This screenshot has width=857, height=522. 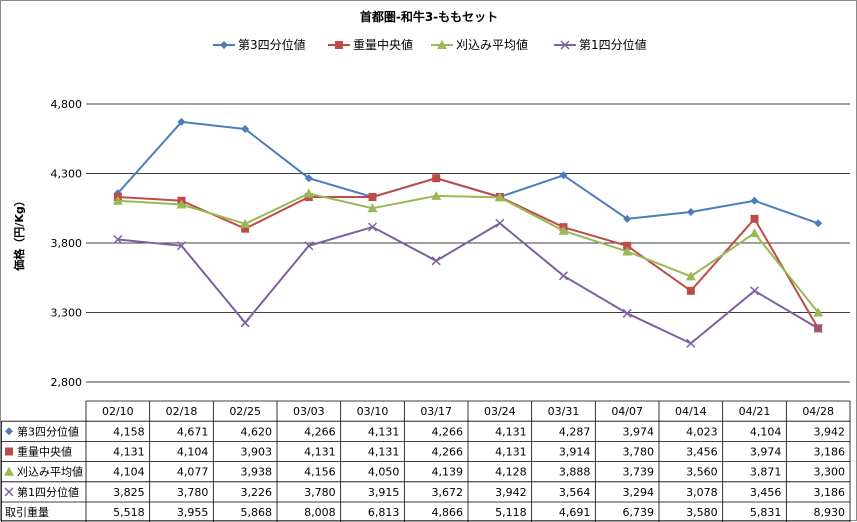 I want to click on legend-item: 重量中央値, so click(x=370, y=44).